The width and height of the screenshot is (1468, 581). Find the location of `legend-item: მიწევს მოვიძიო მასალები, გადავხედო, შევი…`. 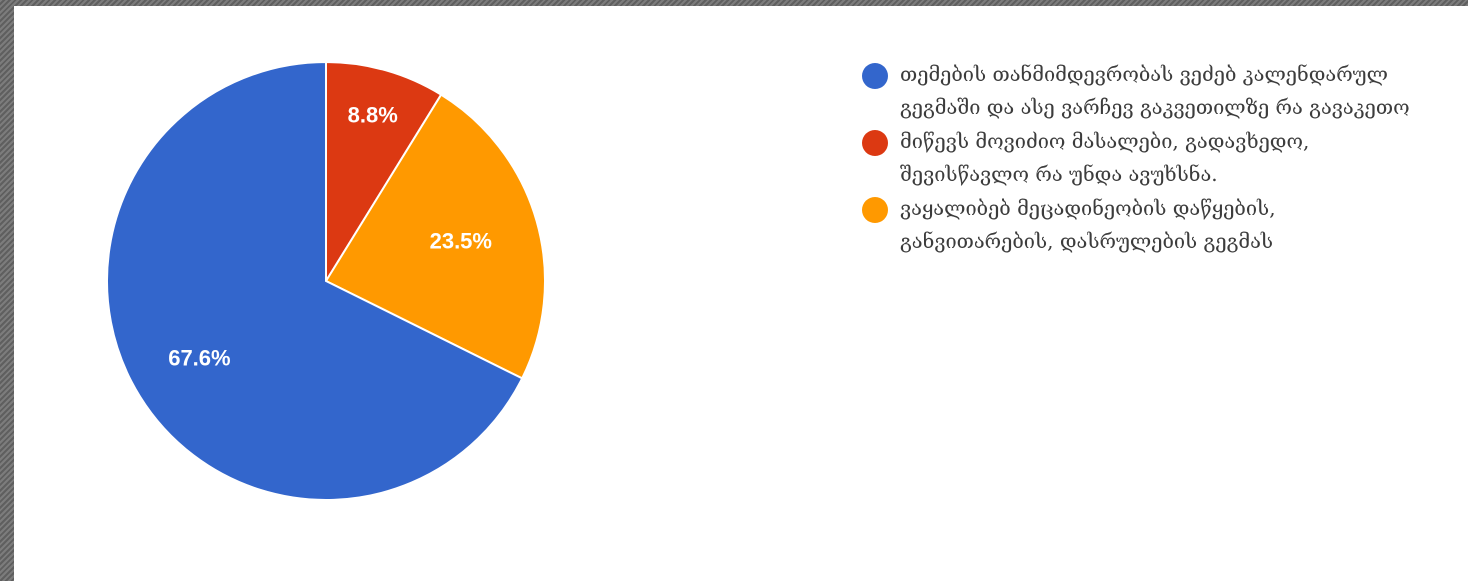

legend-item: მიწევს მოვიძიო მასალები, გადავხედო, შევი… is located at coordinates (1162, 159).